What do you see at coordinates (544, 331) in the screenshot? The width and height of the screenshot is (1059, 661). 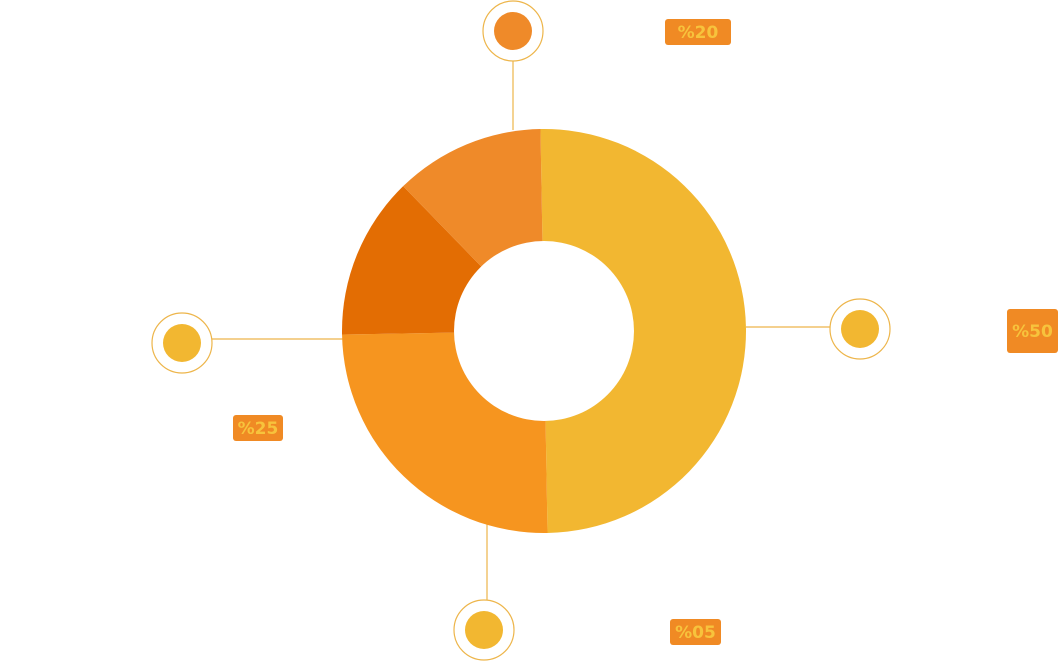 I see `donut-hole` at bounding box center [544, 331].